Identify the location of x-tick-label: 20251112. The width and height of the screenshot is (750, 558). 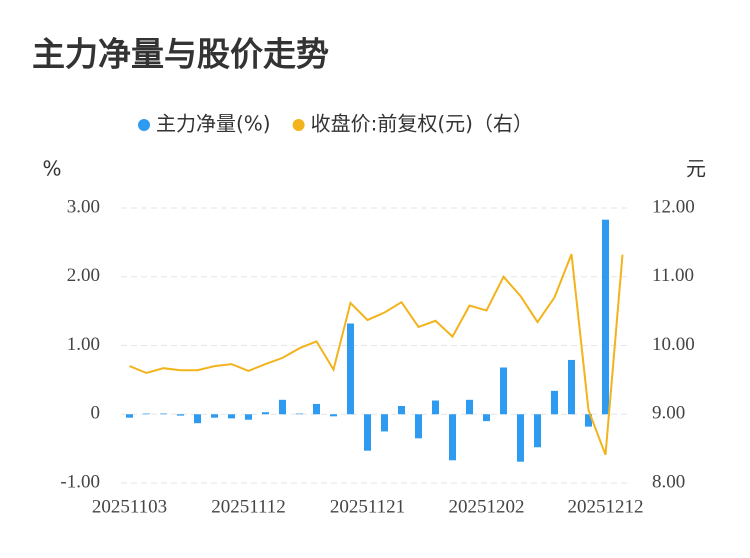
(248, 506).